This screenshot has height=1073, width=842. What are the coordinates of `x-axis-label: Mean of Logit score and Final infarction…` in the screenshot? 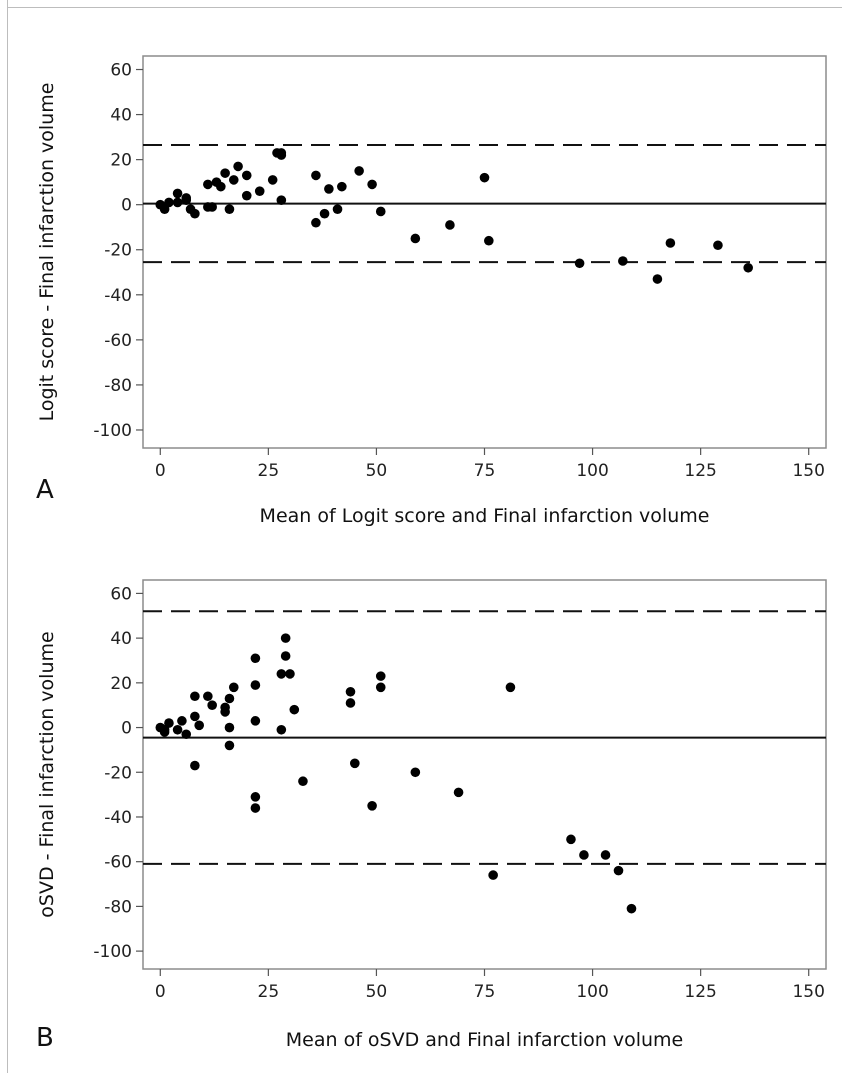 It's located at (485, 516).